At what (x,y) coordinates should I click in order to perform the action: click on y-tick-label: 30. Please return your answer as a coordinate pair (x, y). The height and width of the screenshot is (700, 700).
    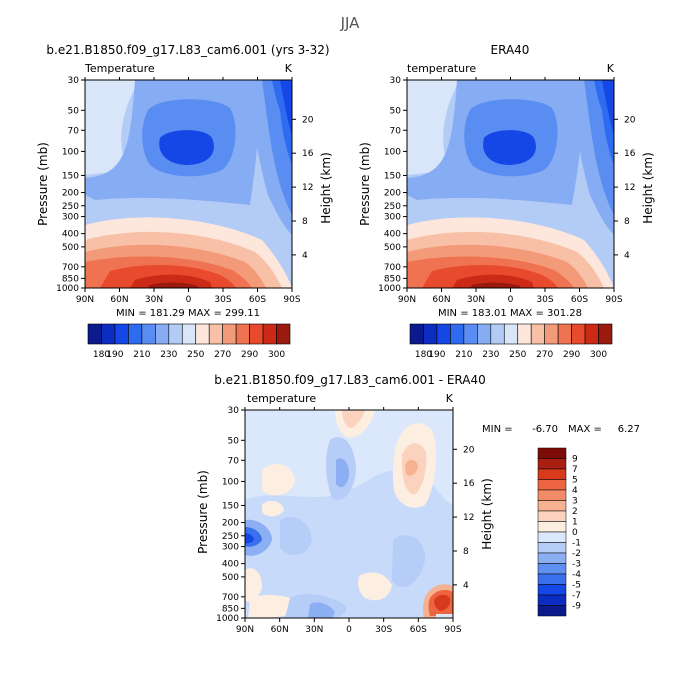
    Looking at the image, I should click on (234, 411).